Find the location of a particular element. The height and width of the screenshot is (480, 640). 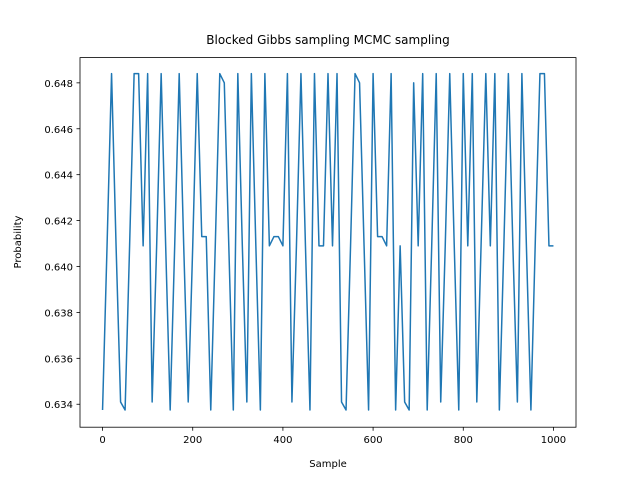

y-axis-label: Probability is located at coordinates (18, 241).